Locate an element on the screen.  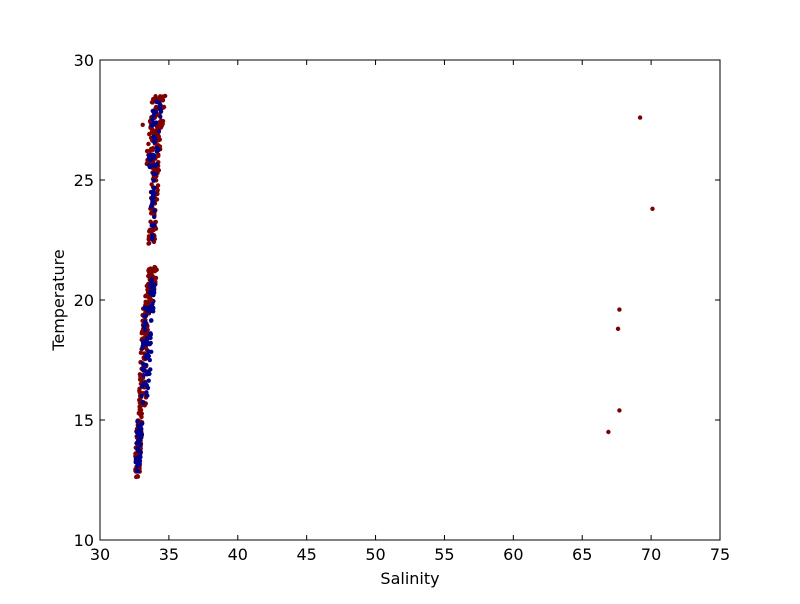
x-tick-label: 55 is located at coordinates (444, 554).